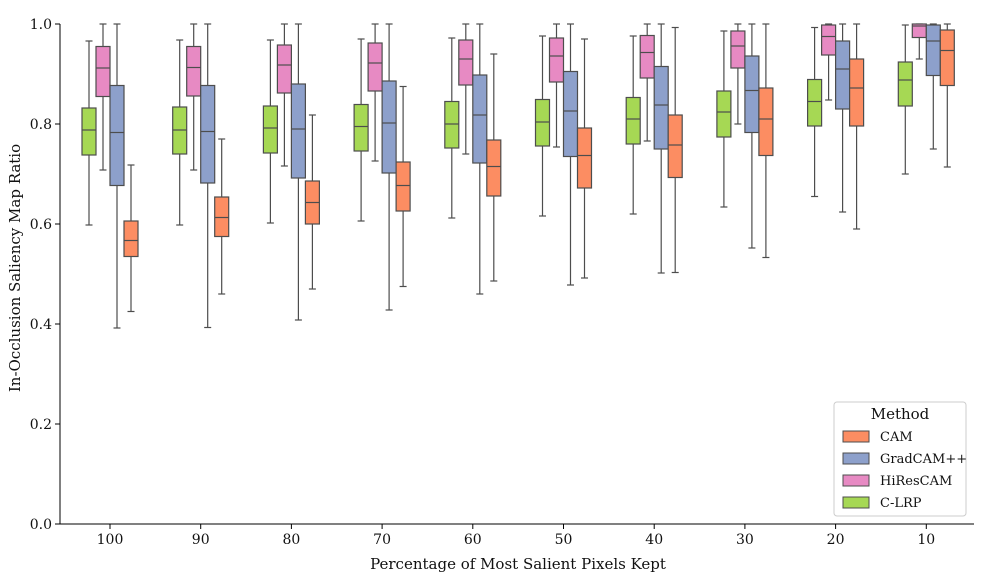  I want to click on x-tick-label: 60, so click(473, 540).